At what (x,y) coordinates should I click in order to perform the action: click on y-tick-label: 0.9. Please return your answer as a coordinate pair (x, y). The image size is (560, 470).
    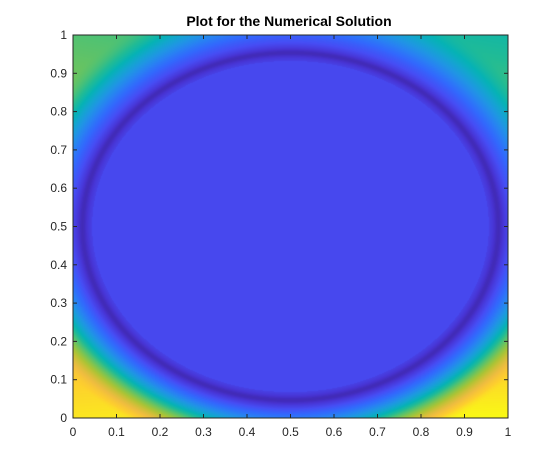
    Looking at the image, I should click on (58, 73).